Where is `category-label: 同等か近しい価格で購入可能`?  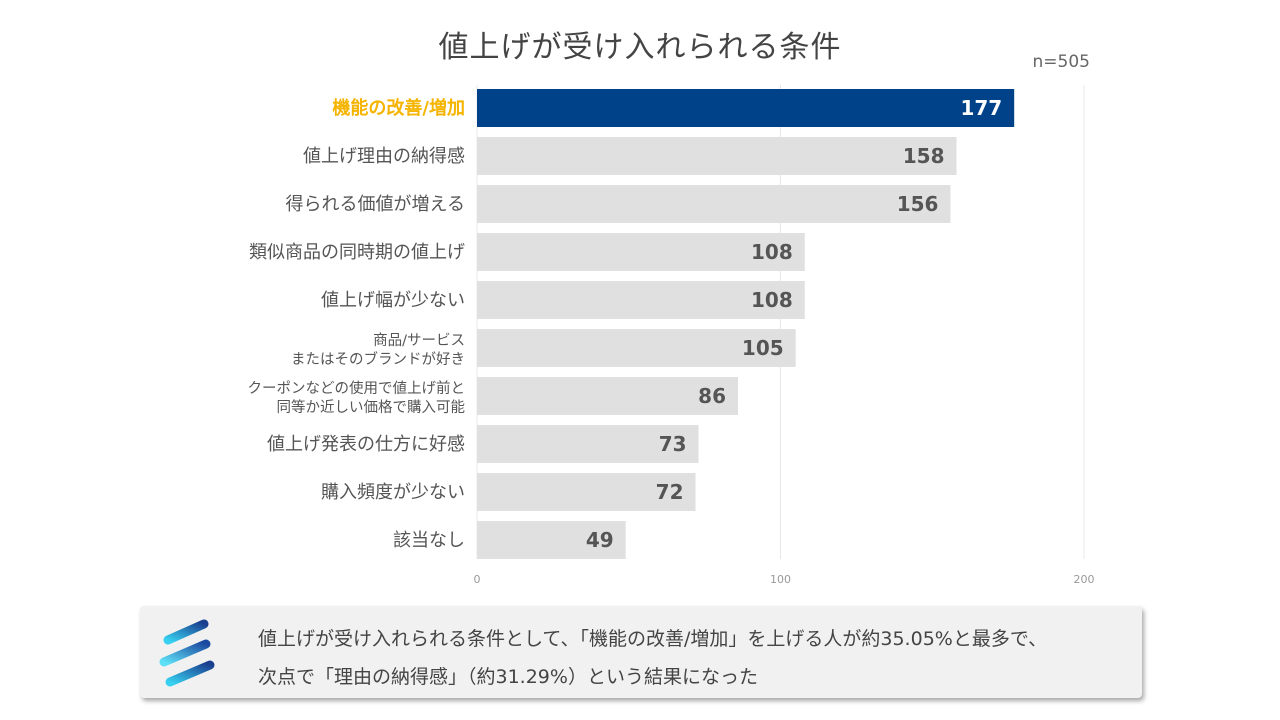 category-label: 同等か近しい価格で購入可能 is located at coordinates (371, 407).